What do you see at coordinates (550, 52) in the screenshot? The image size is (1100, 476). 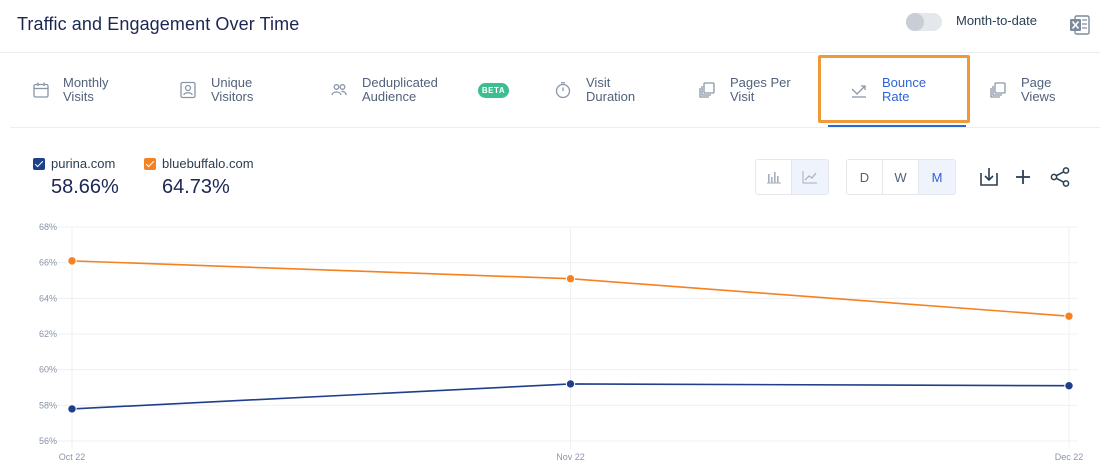 I see `header-divider` at bounding box center [550, 52].